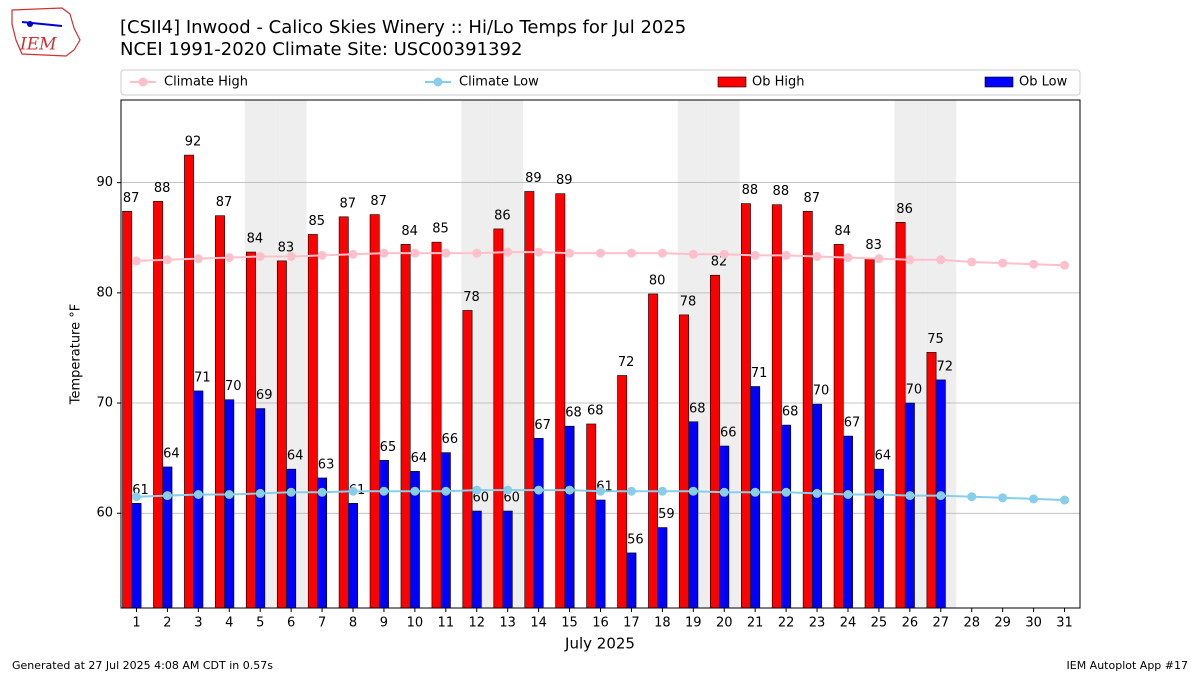 The width and height of the screenshot is (1200, 675). I want to click on x-tick-label: 23, so click(817, 623).